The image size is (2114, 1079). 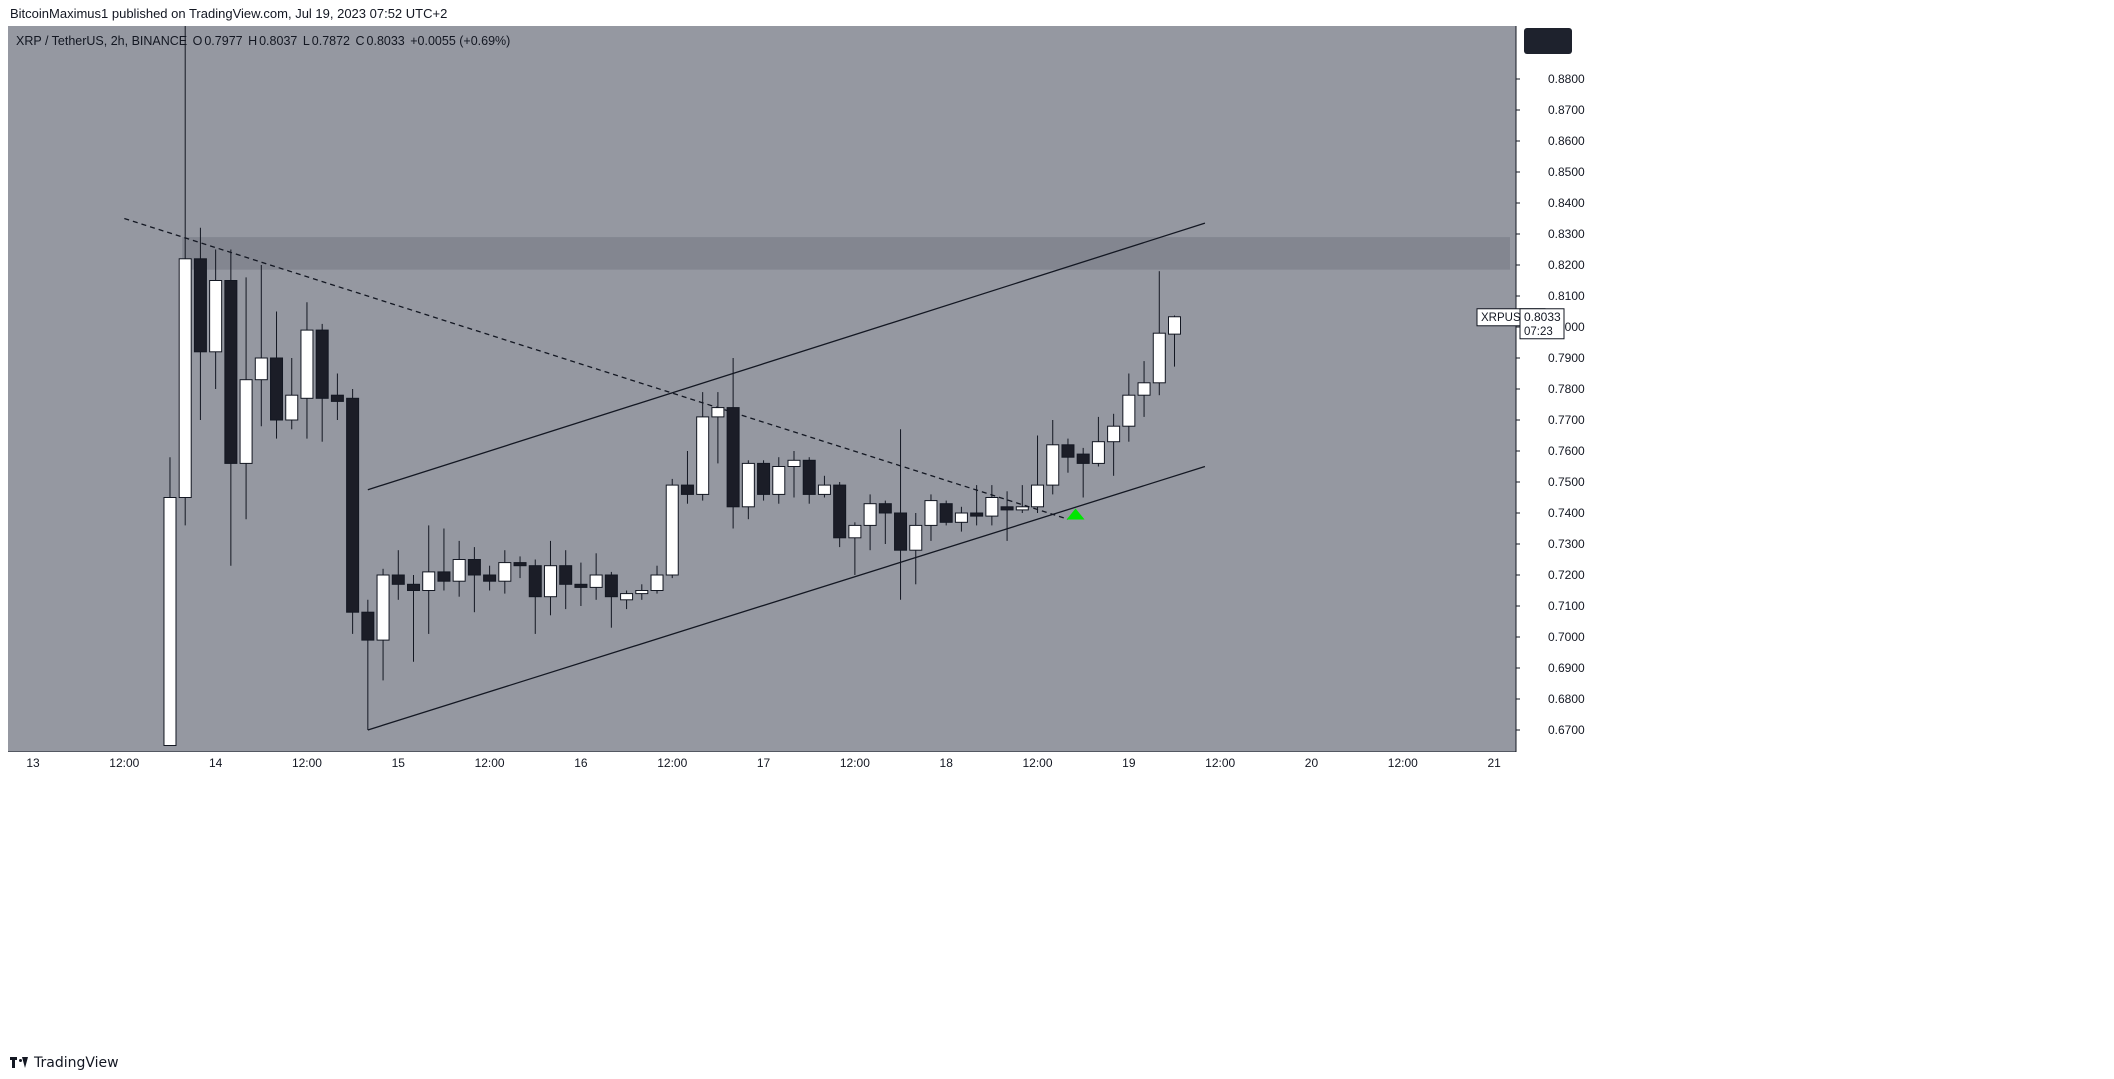 I want to click on ascending-support-line, so click(x=786, y=598).